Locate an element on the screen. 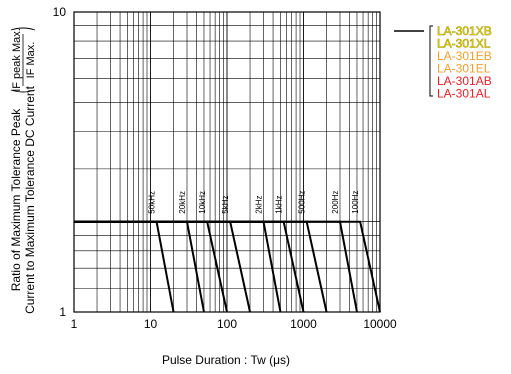  freq-label-1kHz: 1kHz is located at coordinates (279, 204).